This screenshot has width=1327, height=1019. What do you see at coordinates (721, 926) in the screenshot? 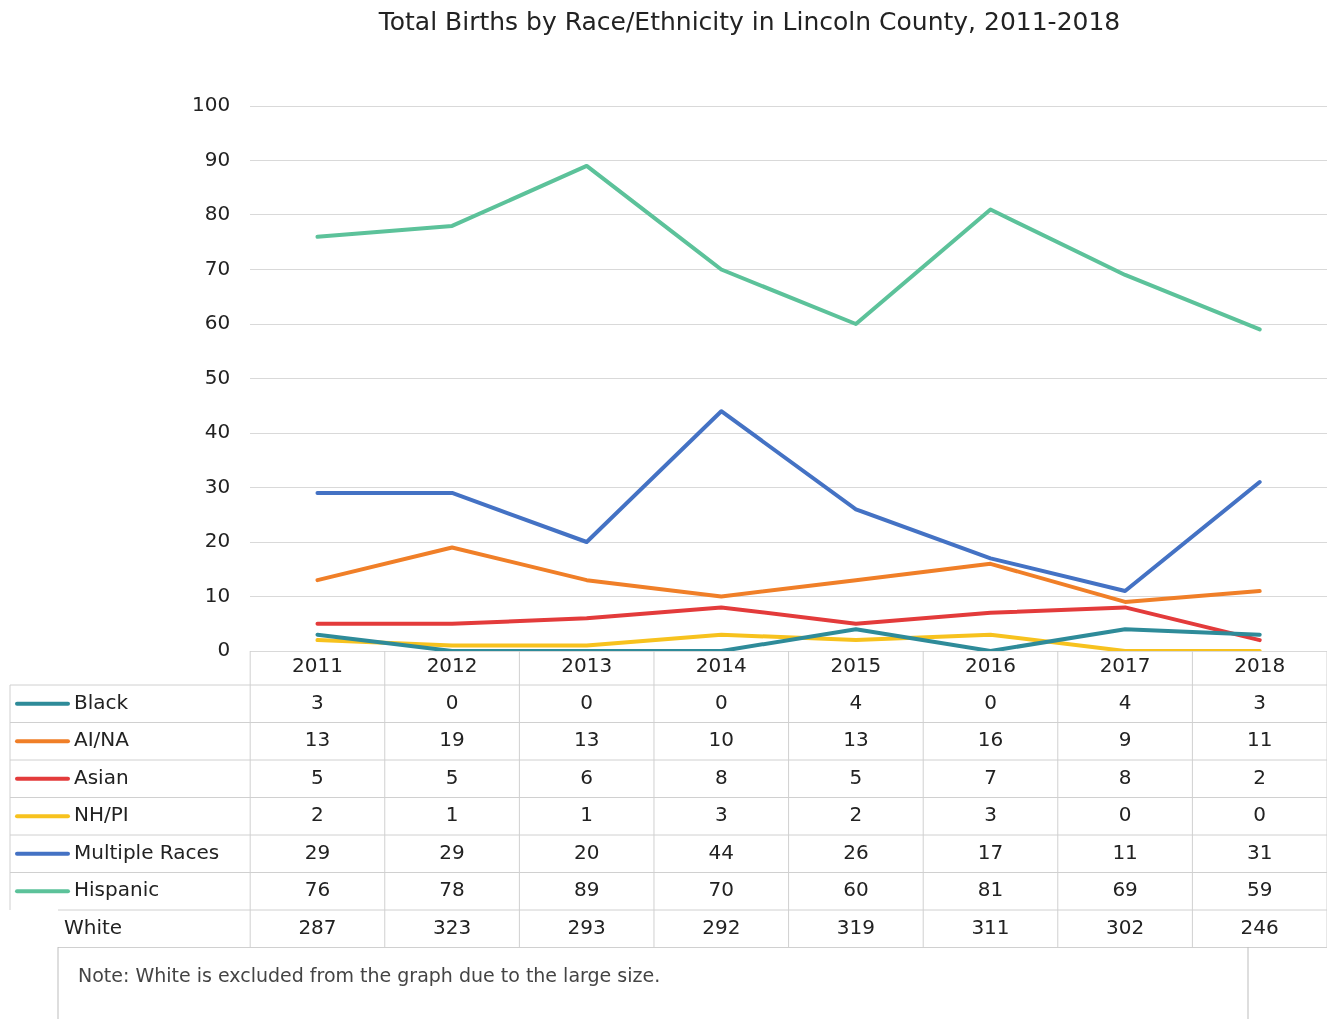
I see `text: 292` at bounding box center [721, 926].